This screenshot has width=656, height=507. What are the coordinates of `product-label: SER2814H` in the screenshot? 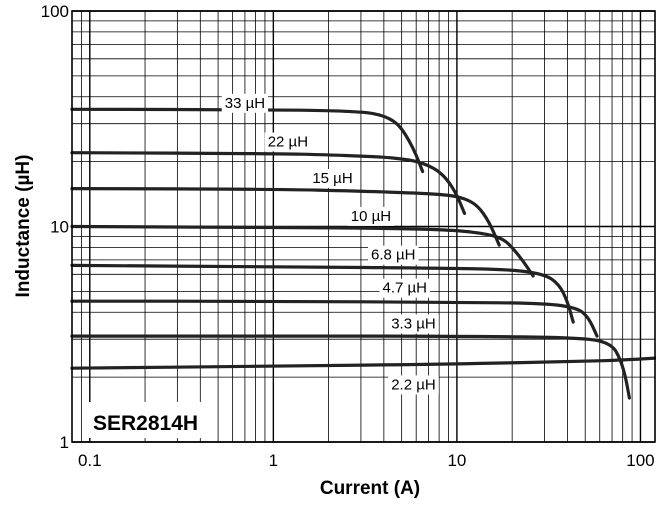 It's located at (145, 423).